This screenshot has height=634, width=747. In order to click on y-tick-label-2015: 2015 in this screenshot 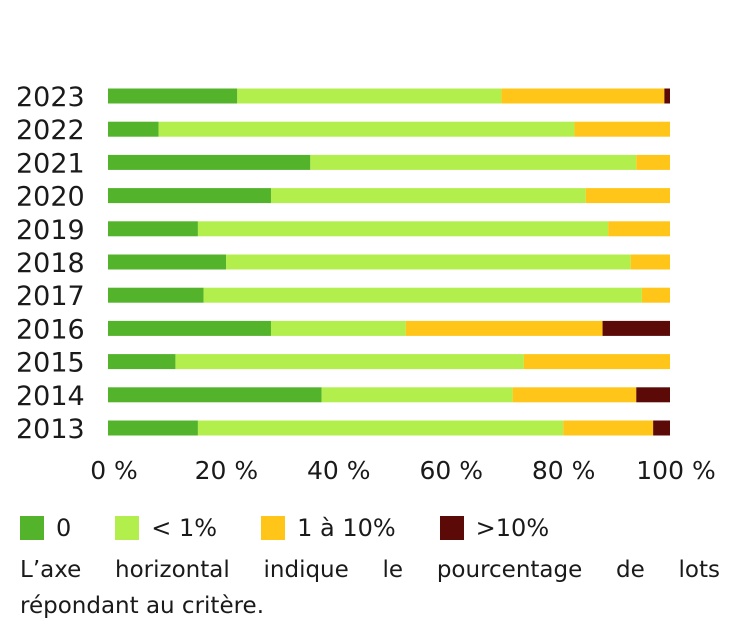, I will do `click(50, 363)`.